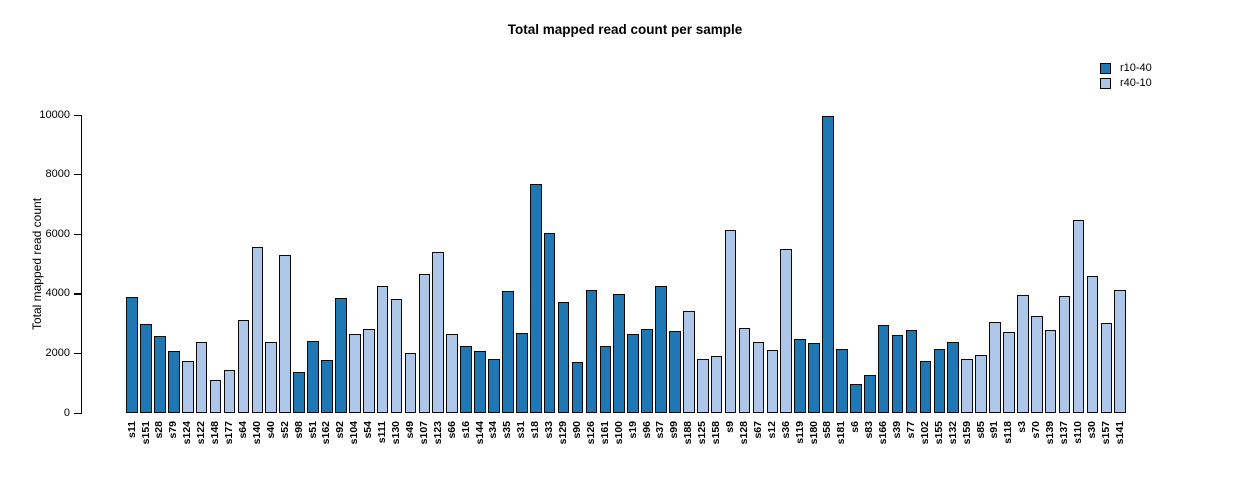 This screenshot has width=1238, height=500. Describe the element at coordinates (716, 433) in the screenshot. I see `x-tick-label-s158: s158` at that location.